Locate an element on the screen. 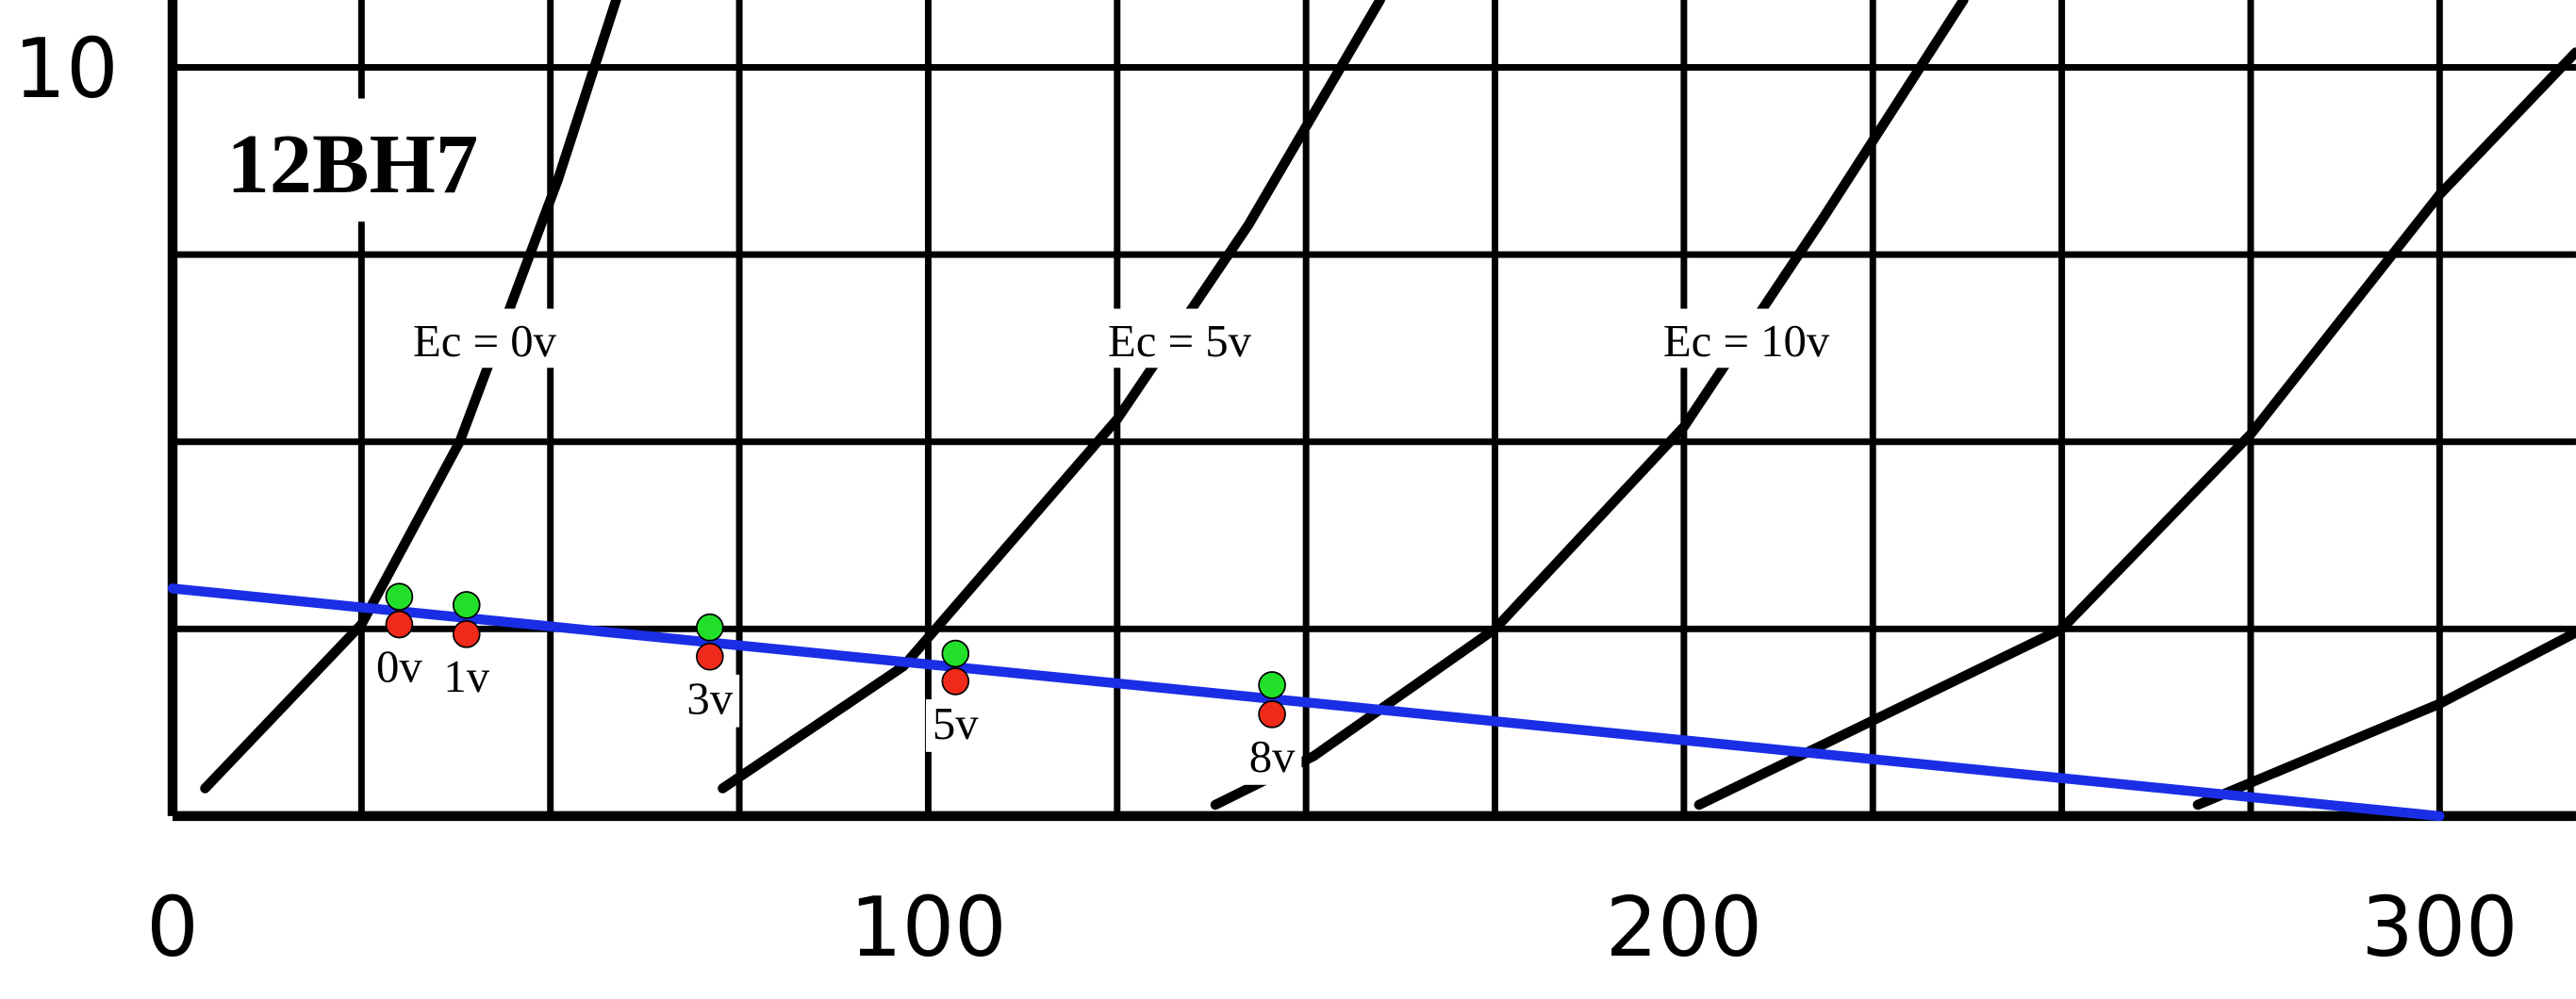 The image size is (2576, 999). marker-label: 1v is located at coordinates (466, 676).